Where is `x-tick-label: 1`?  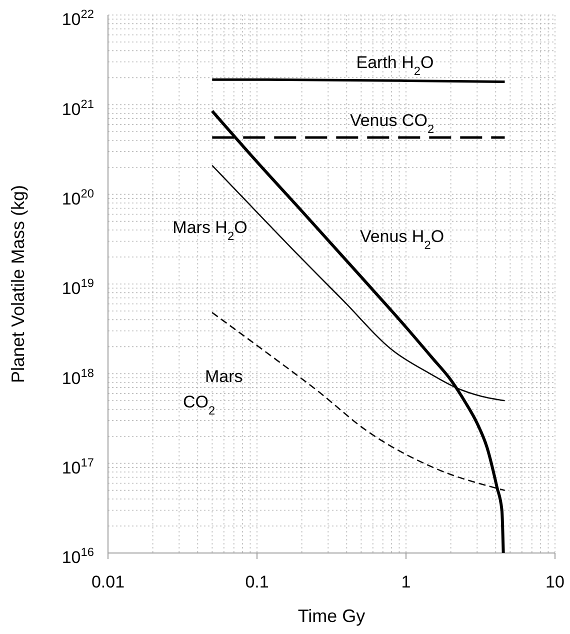 x-tick-label: 1 is located at coordinates (406, 582).